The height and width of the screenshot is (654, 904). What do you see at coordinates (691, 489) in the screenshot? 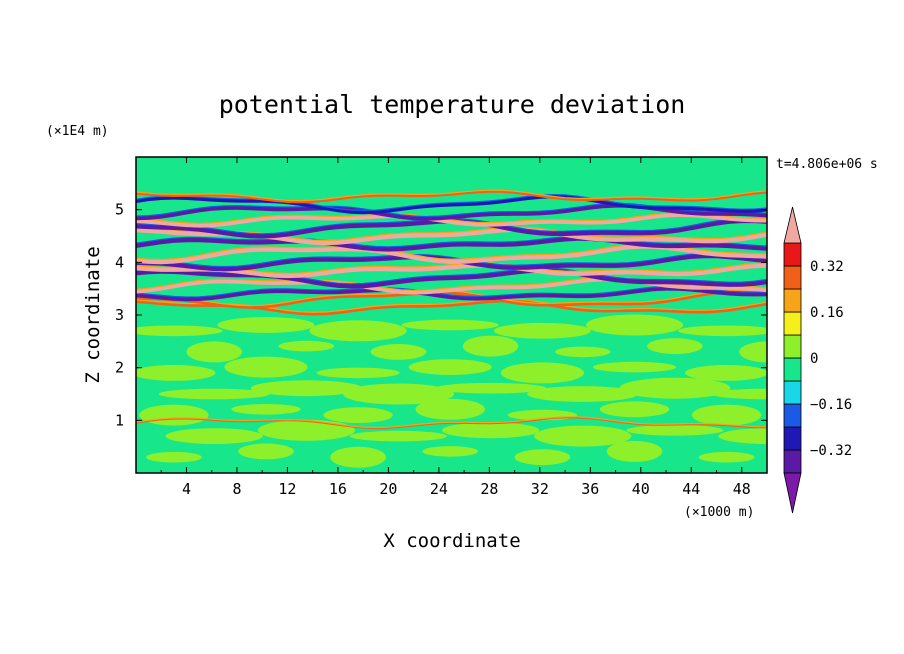
I see `x-tick-label: 44` at bounding box center [691, 489].